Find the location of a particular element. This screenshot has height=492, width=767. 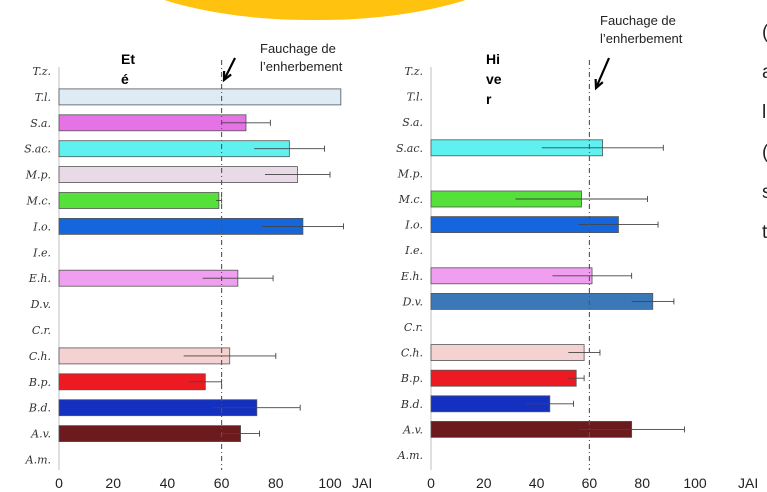

summer-category-label: I.e. is located at coordinates (41, 252).